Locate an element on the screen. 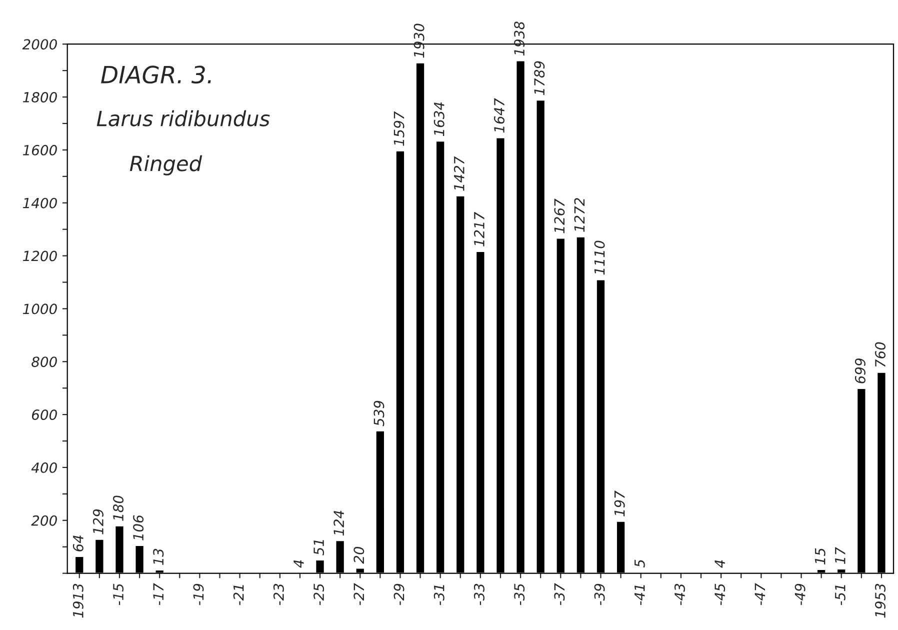 Image resolution: width=898 pixels, height=630 pixels. data-label: 1267 is located at coordinates (559, 216).